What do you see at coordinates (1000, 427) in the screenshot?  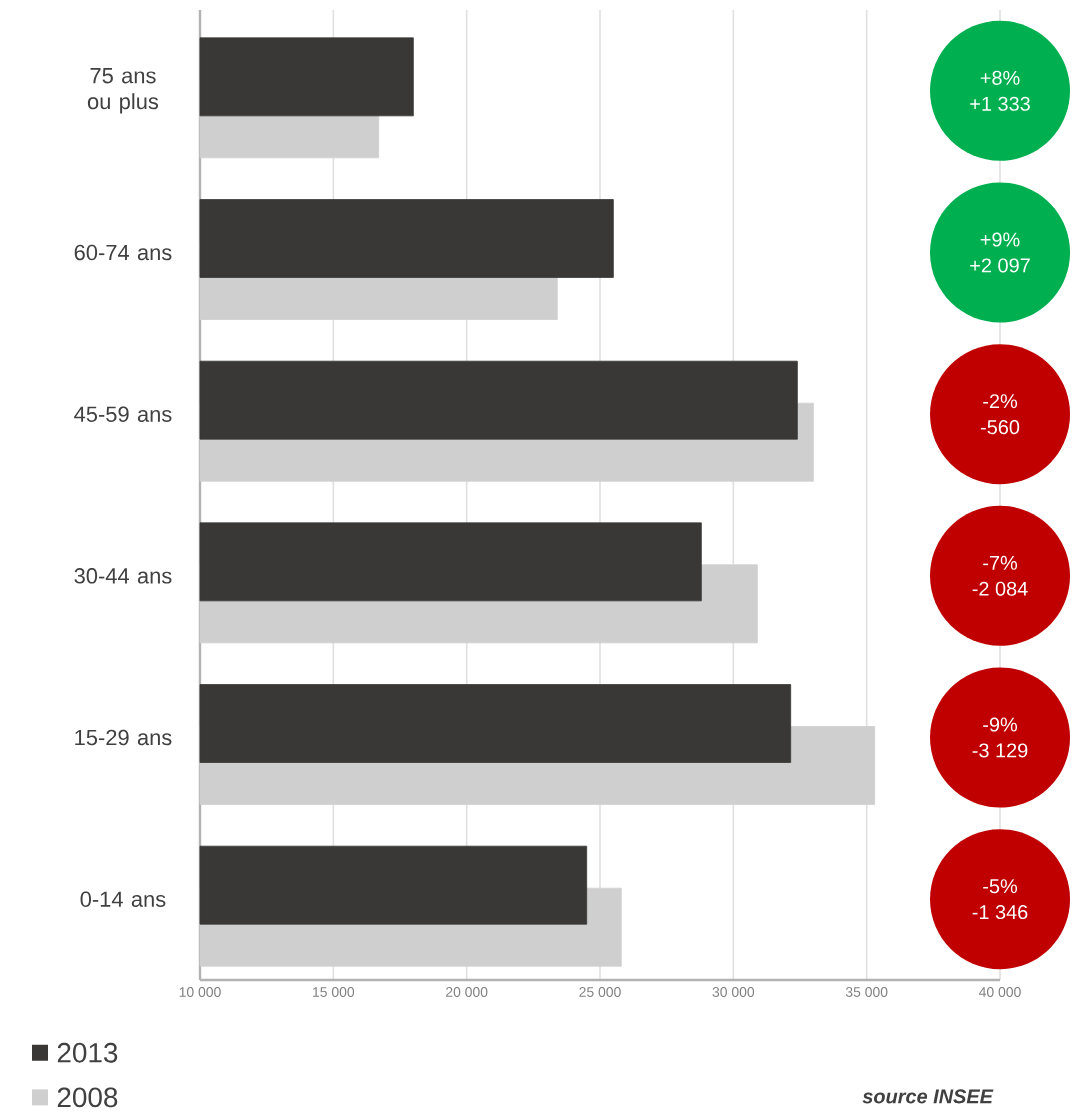 I see `annotation: -560` at bounding box center [1000, 427].